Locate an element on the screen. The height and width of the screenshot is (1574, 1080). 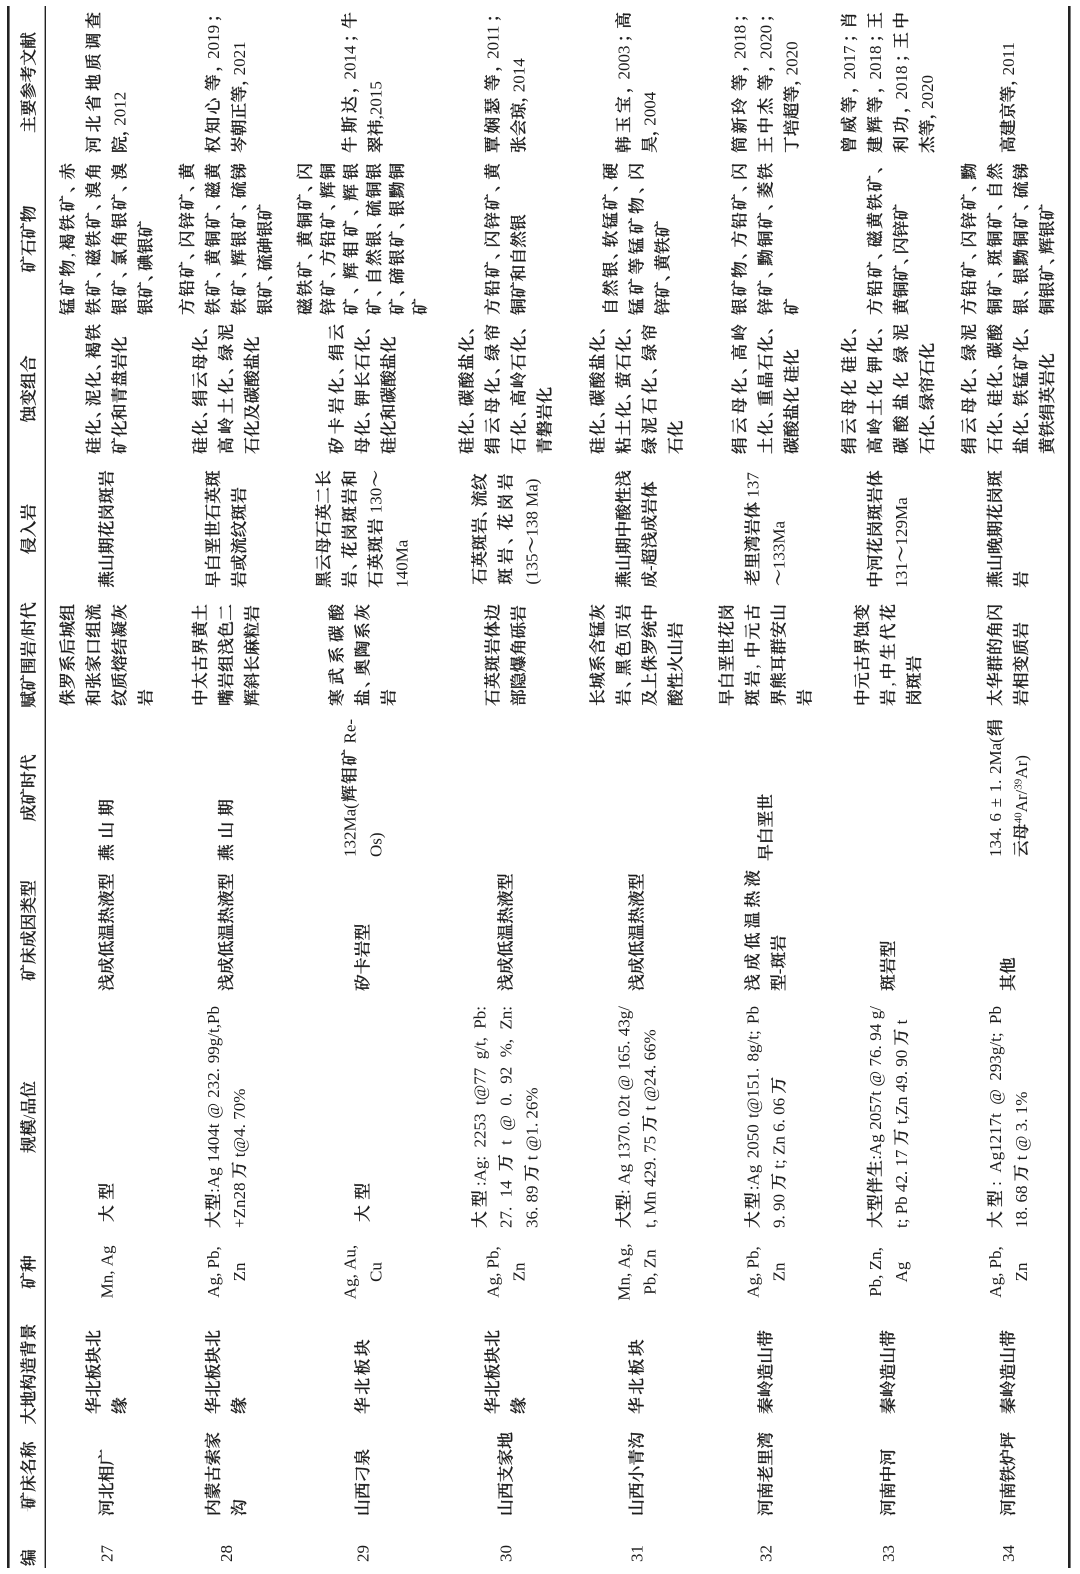
svg-text: 130 is located at coordinates (375, 501).